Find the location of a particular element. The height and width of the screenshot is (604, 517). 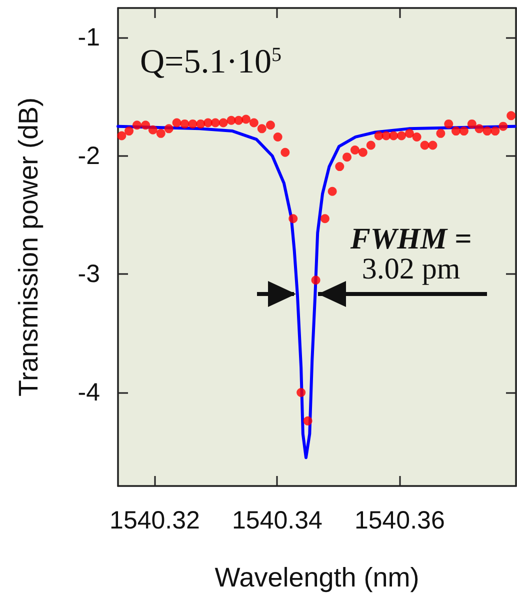

y-tick-label: -4 is located at coordinates (89, 392).